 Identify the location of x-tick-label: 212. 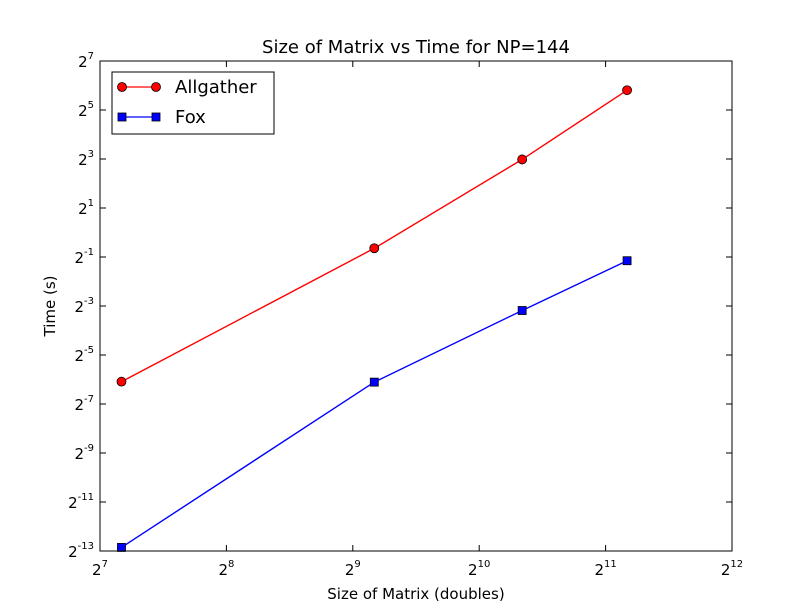
(732, 569).